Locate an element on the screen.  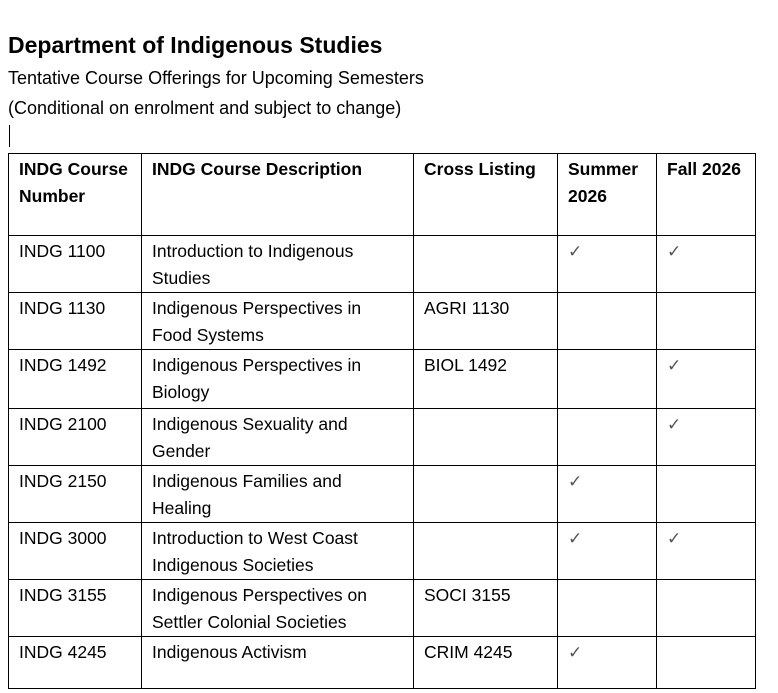
course-description-cell: Introduction to Indigenous Studies is located at coordinates (277, 264).